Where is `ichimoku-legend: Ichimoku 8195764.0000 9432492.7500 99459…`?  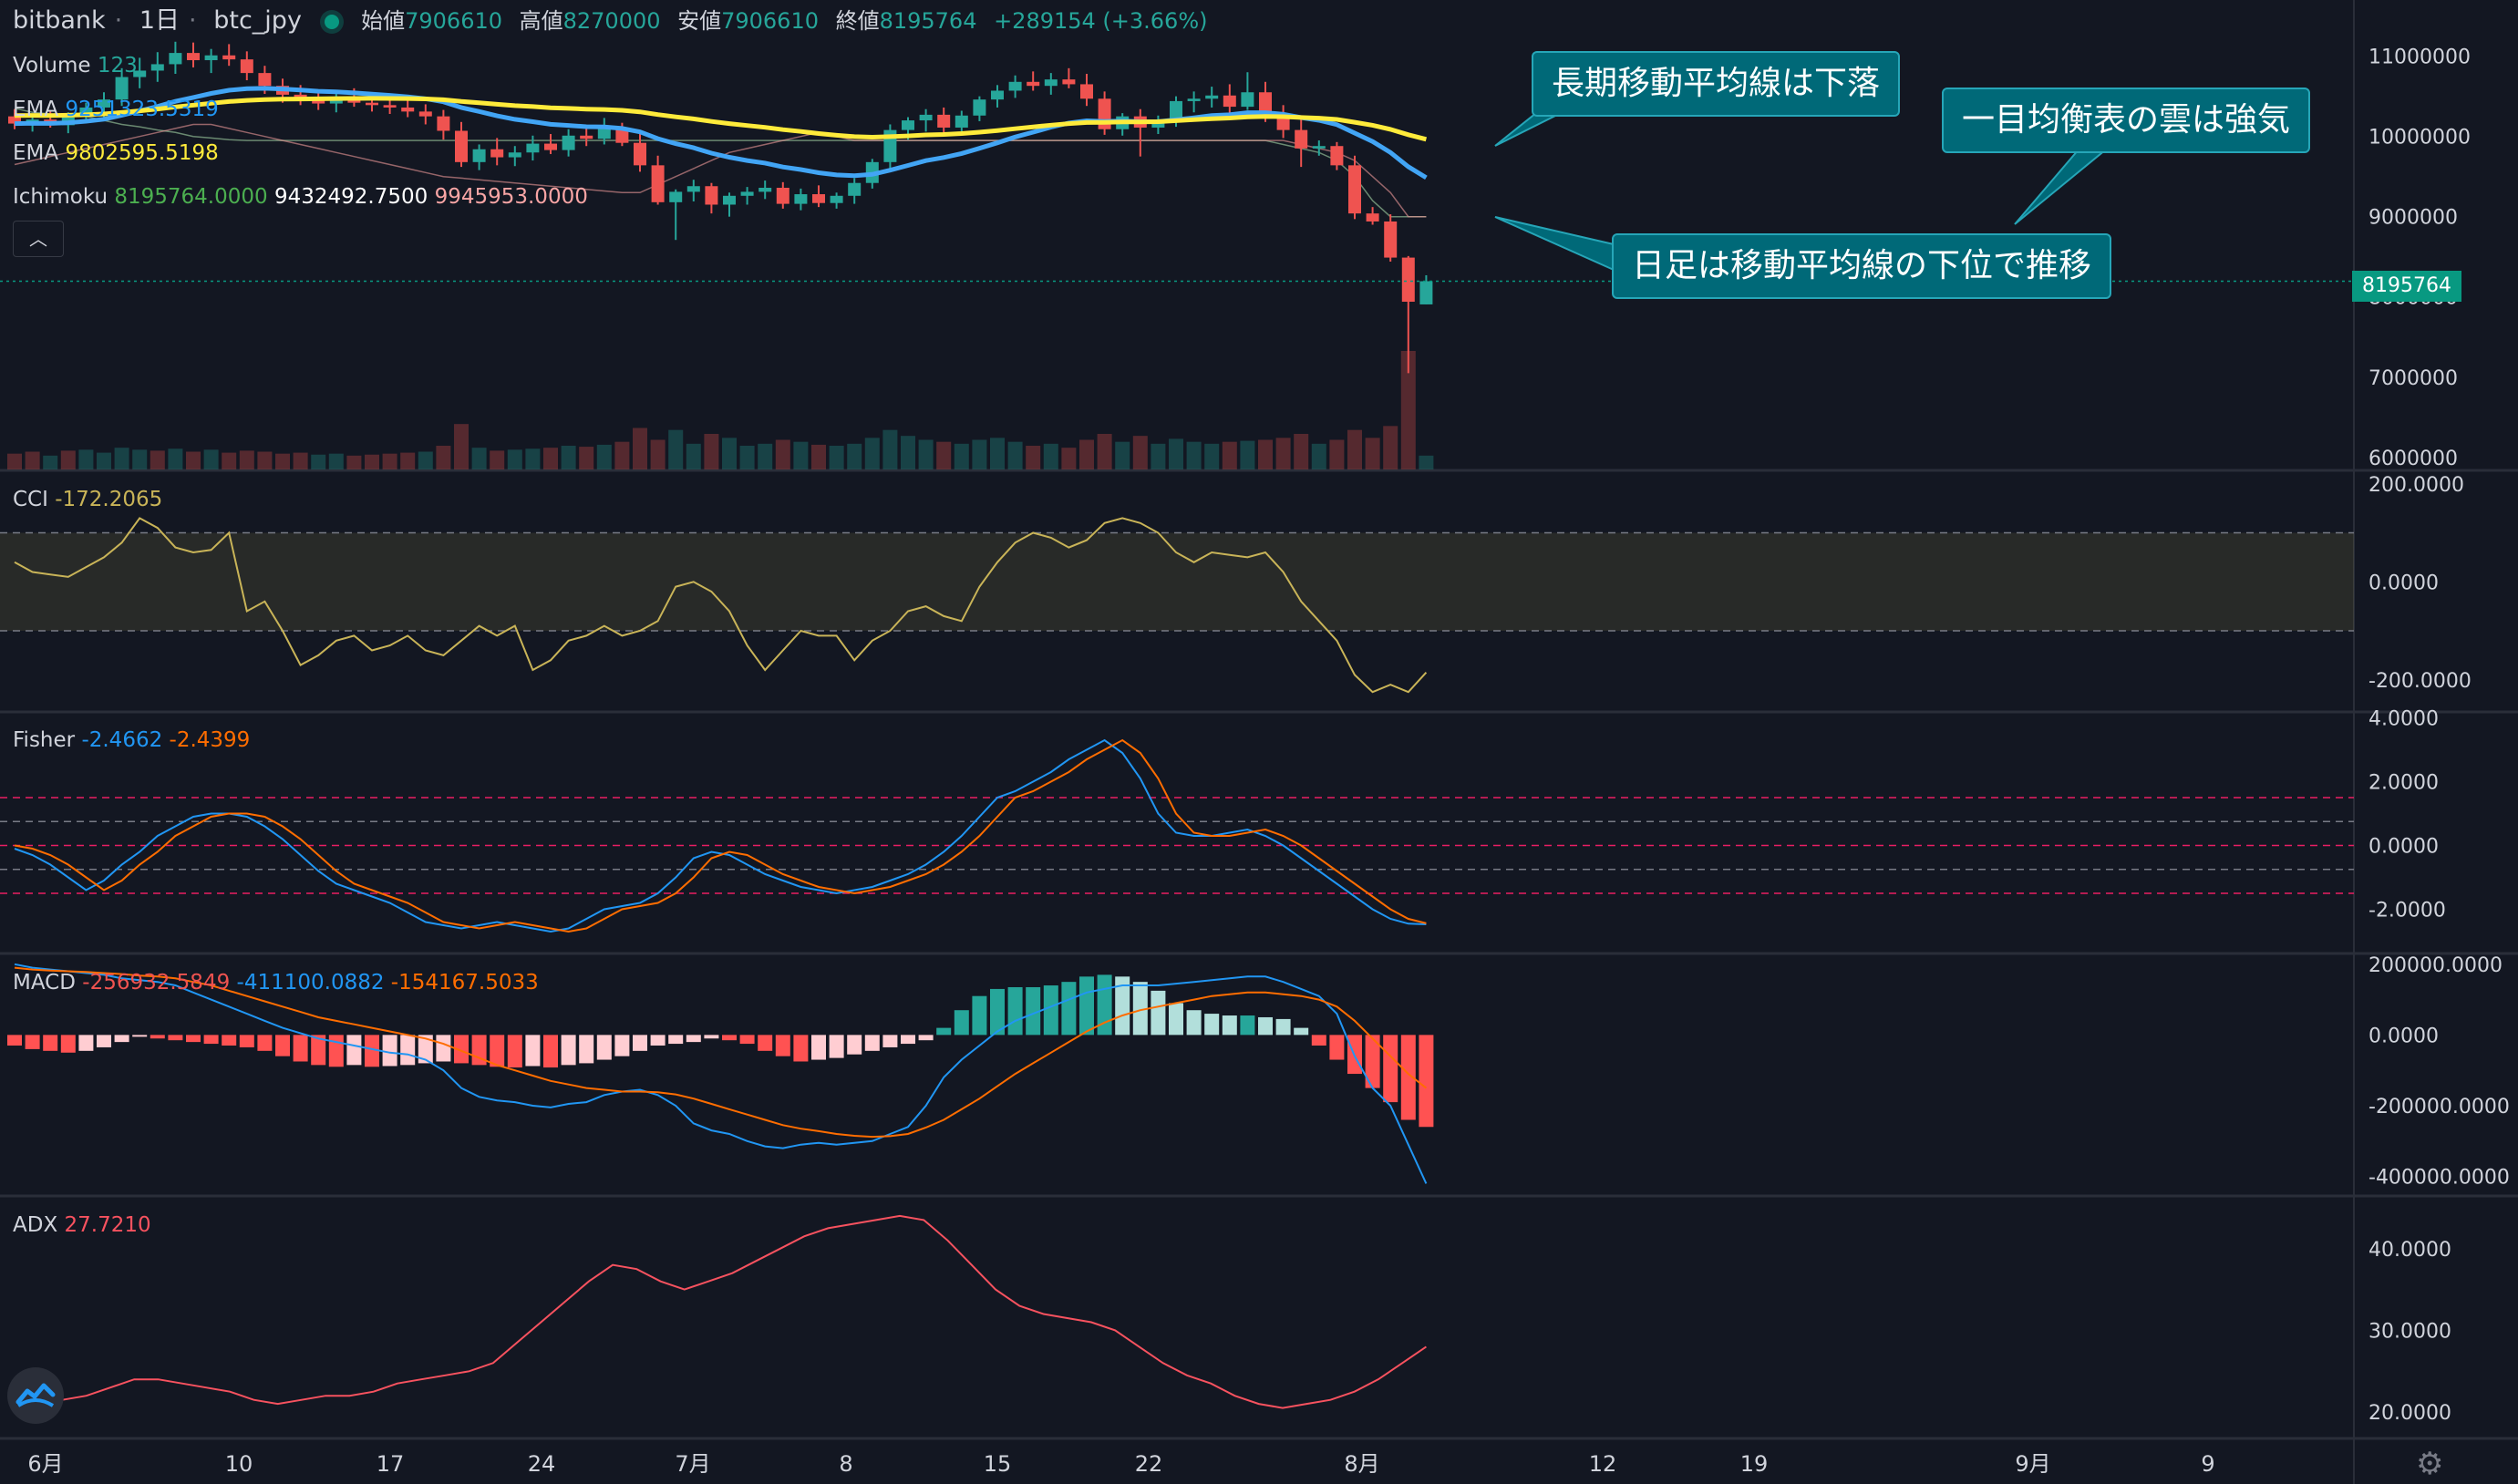 ichimoku-legend: Ichimoku 8195764.0000 9432492.7500 99459… is located at coordinates (300, 197).